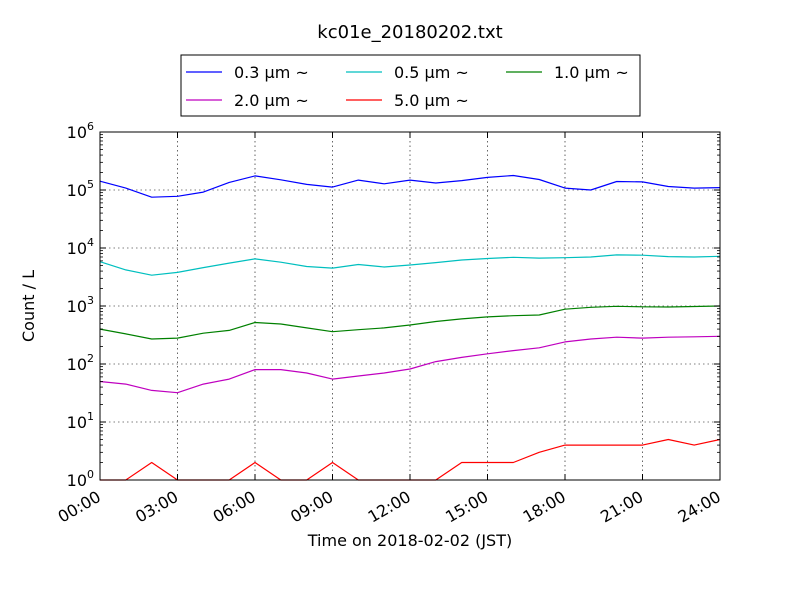 The height and width of the screenshot is (600, 800). What do you see at coordinates (271, 72) in the screenshot?
I see `legend-label-0: 0.3 µm ~` at bounding box center [271, 72].